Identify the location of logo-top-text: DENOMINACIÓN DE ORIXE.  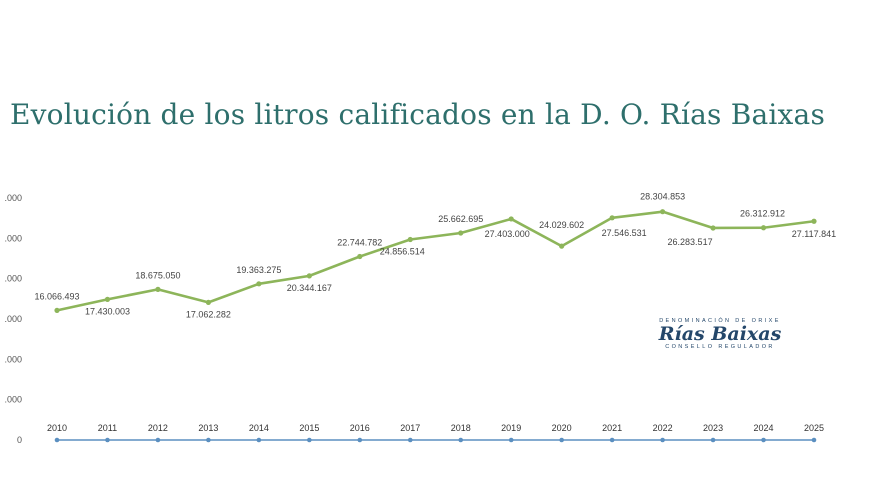
(720, 321).